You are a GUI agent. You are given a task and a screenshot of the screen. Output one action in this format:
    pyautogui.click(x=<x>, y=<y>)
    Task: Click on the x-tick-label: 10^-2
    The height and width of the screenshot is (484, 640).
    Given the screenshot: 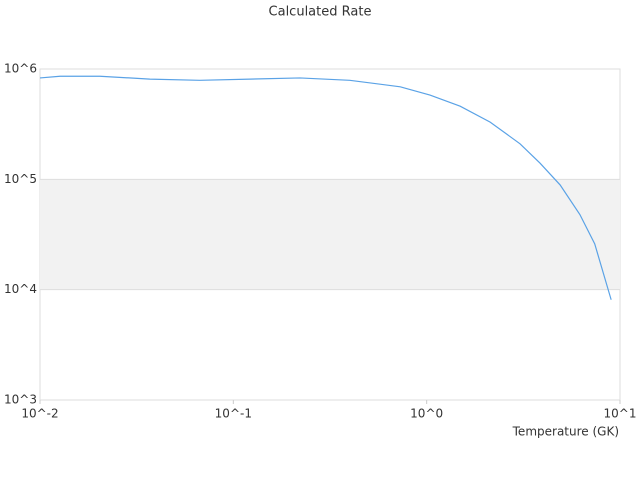 What is the action you would take?
    pyautogui.click(x=39, y=414)
    